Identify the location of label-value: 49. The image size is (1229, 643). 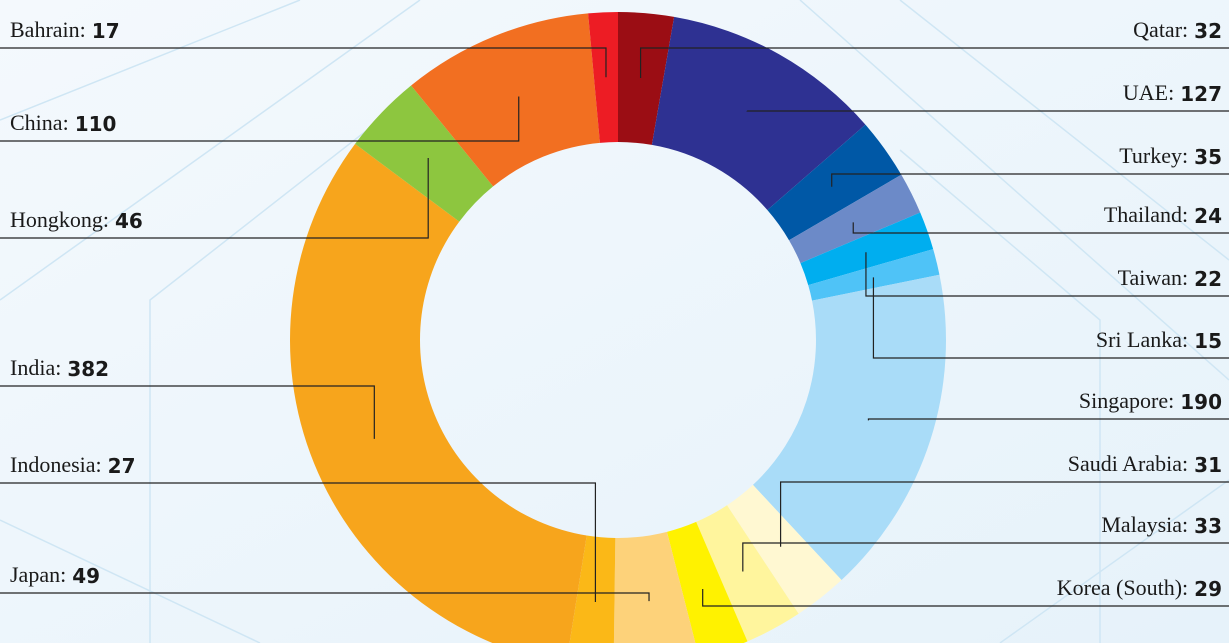
(86, 576).